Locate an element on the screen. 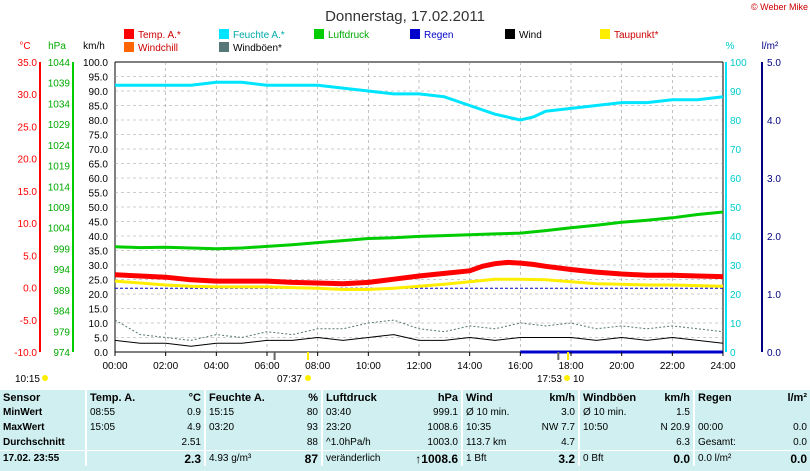 The width and height of the screenshot is (810, 471). stats-cell: 08:55 is located at coordinates (117, 412).